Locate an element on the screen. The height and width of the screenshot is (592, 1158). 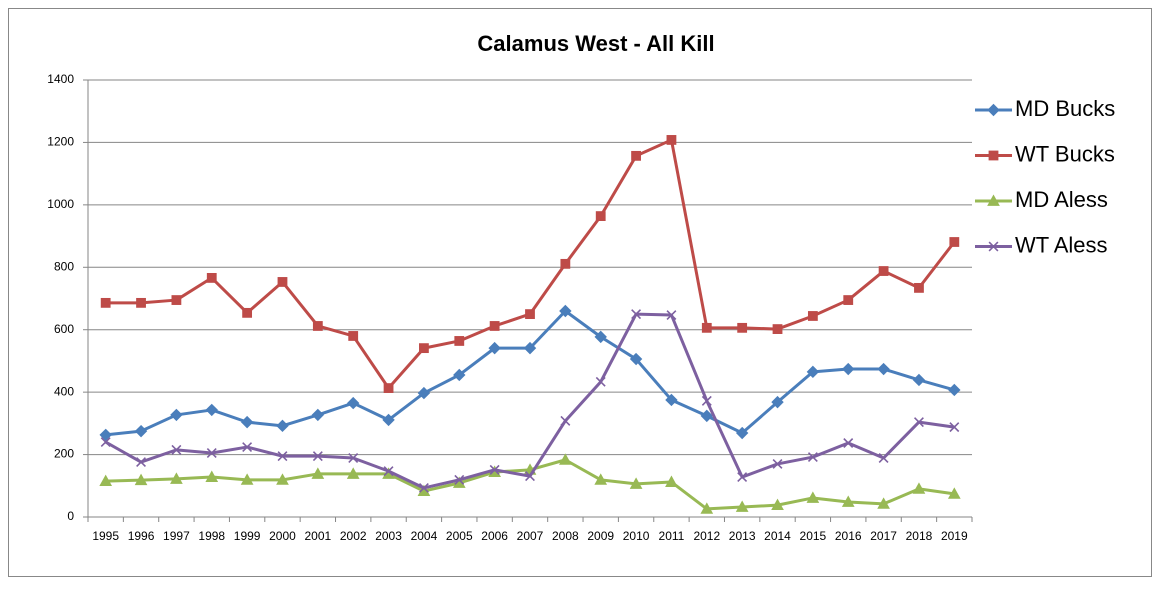
x-tick-label: 2017 is located at coordinates (883, 536).